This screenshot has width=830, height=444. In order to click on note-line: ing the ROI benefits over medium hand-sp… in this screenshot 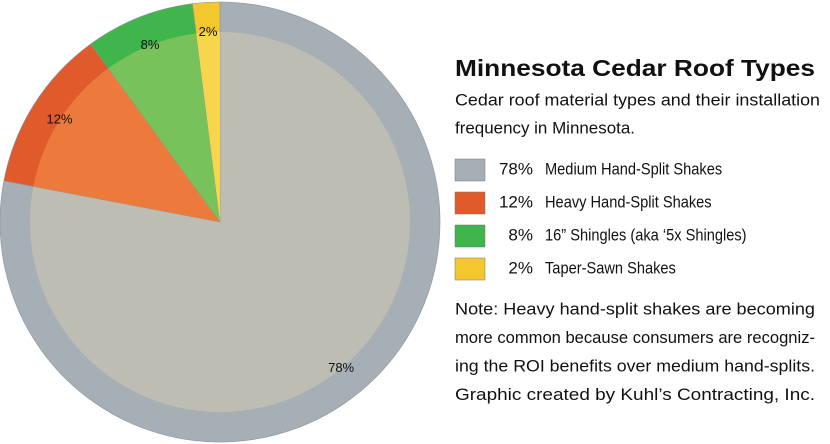, I will do `click(635, 365)`.